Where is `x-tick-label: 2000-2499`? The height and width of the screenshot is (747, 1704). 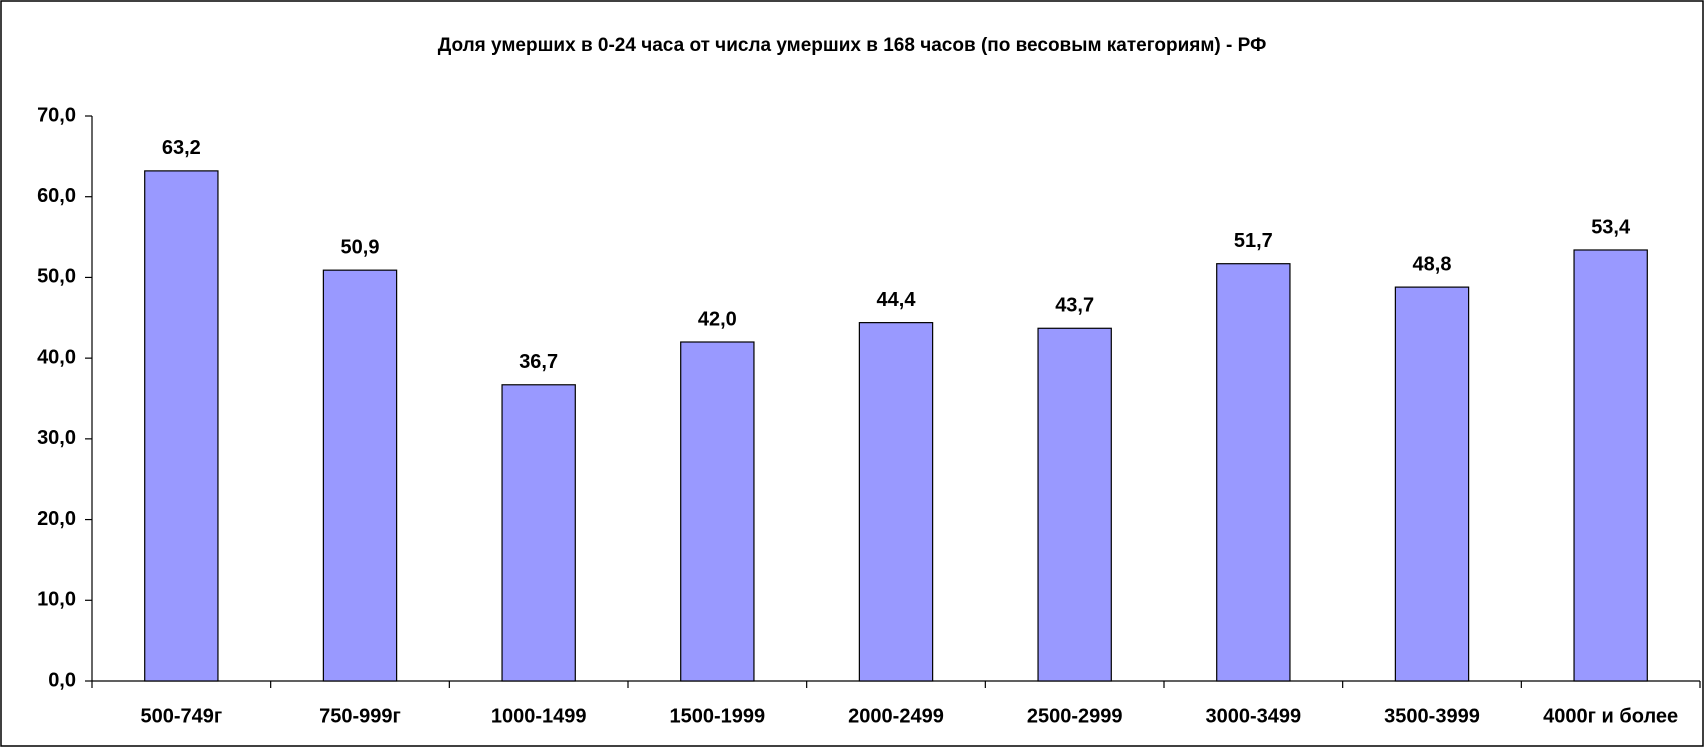 x-tick-label: 2000-2499 is located at coordinates (896, 716).